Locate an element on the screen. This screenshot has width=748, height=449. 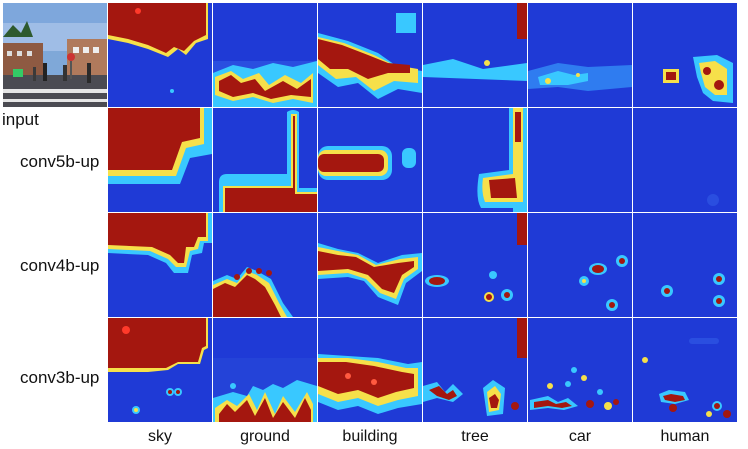
column-label-car: car is located at coordinates (580, 436).